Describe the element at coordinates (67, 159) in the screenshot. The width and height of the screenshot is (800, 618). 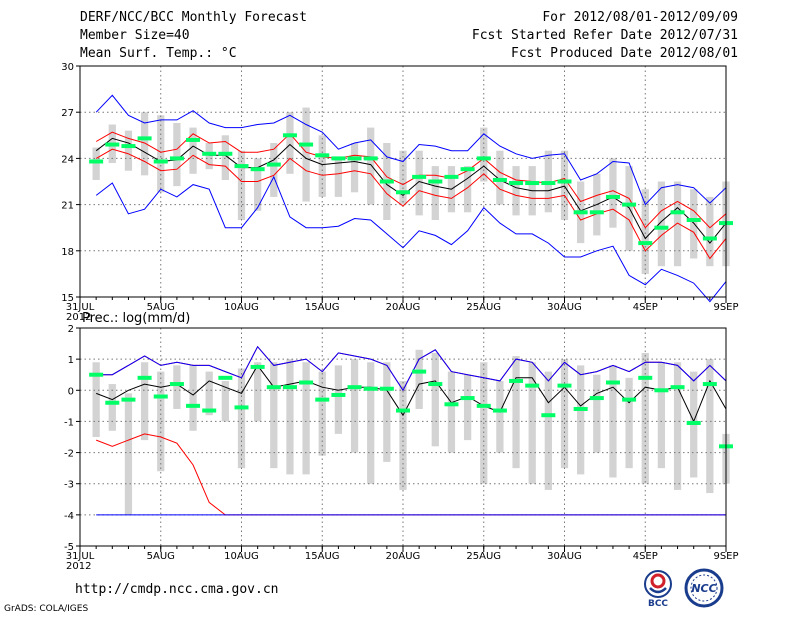
I see `y-tick-label: 24` at that location.